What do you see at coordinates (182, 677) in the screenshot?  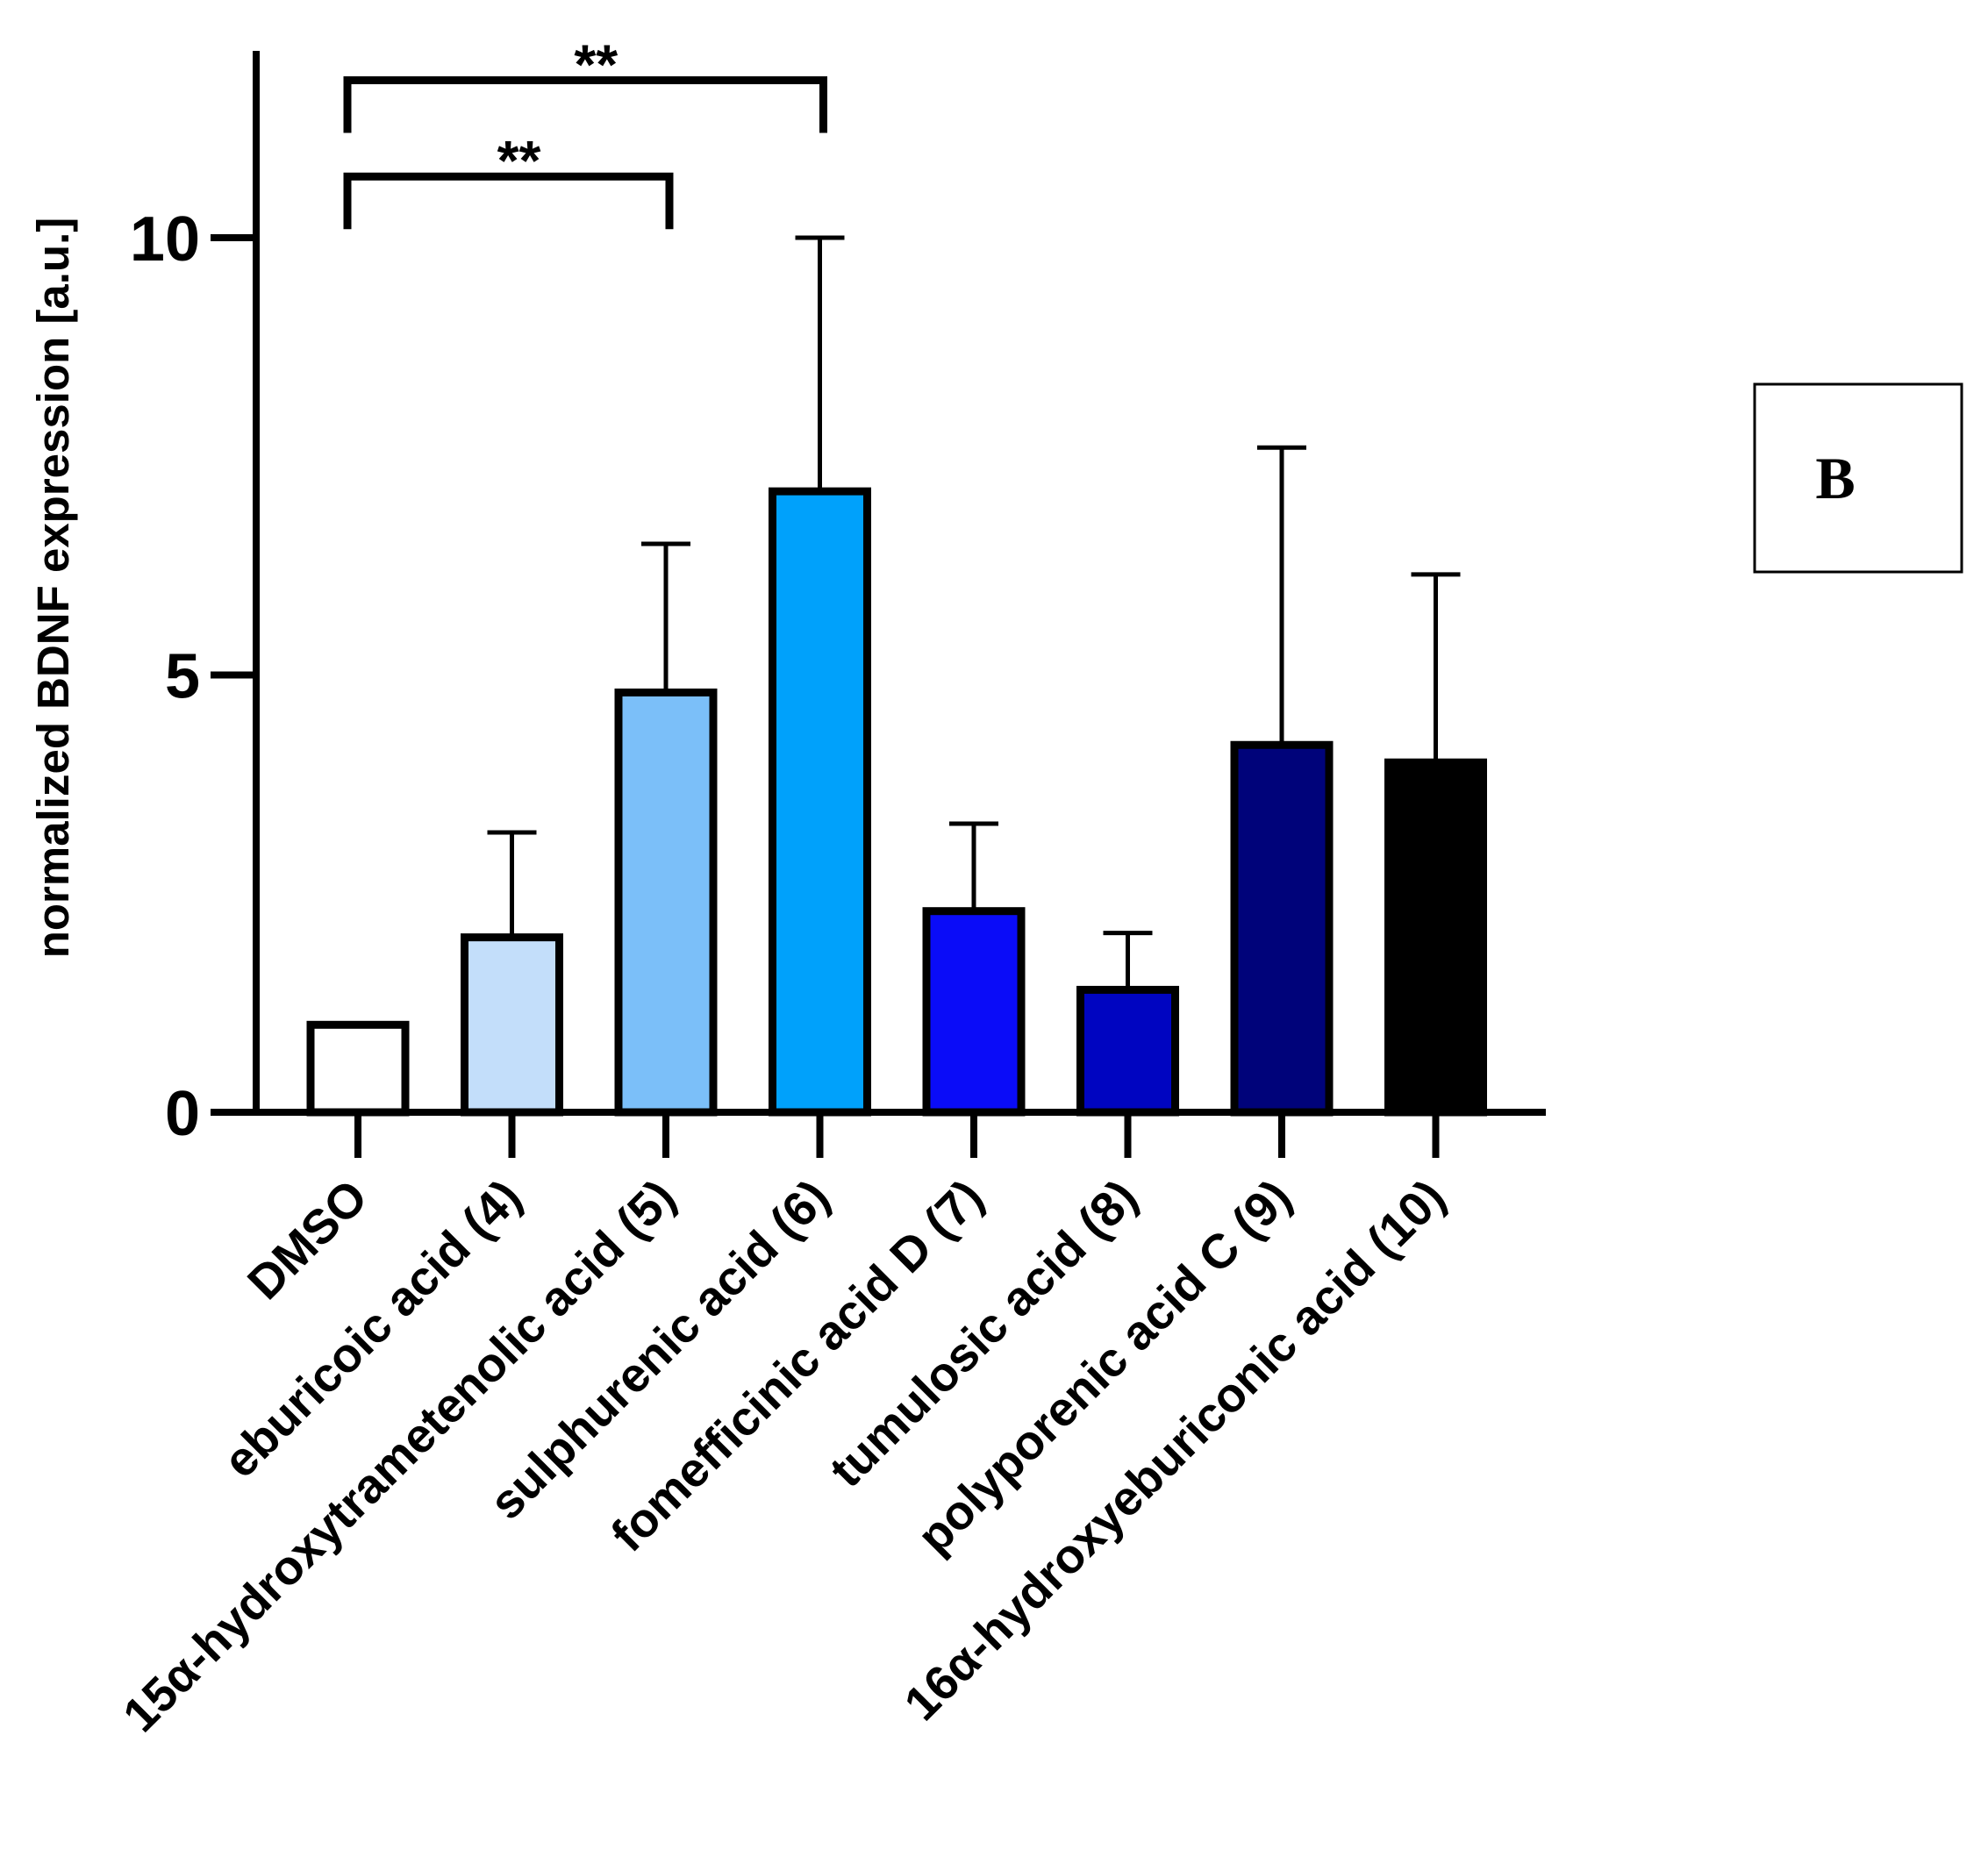 I see `y-tick-label-1: 5` at bounding box center [182, 677].